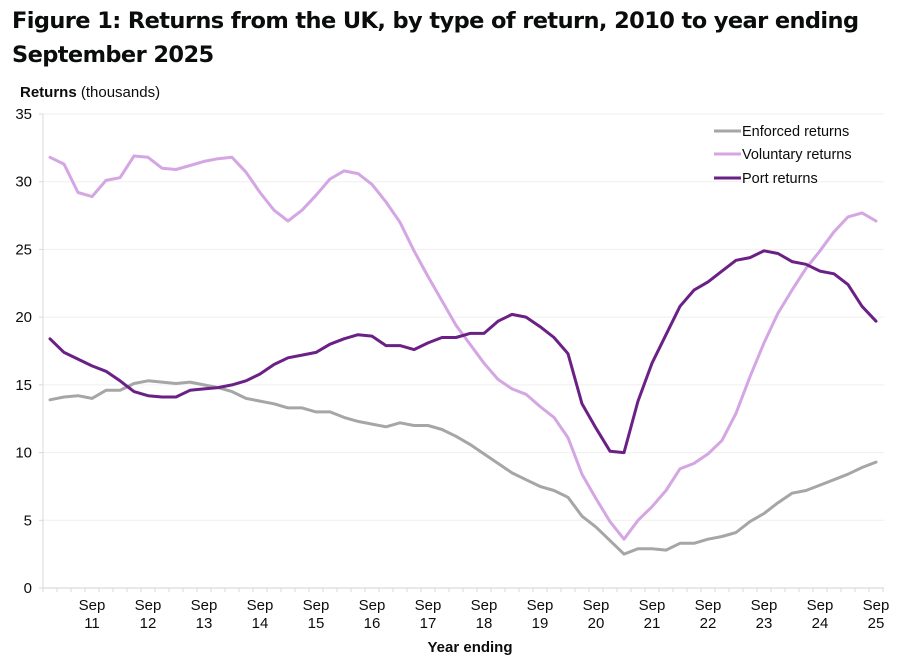  I want to click on y-axis-title-units: (thousands), so click(120, 92).